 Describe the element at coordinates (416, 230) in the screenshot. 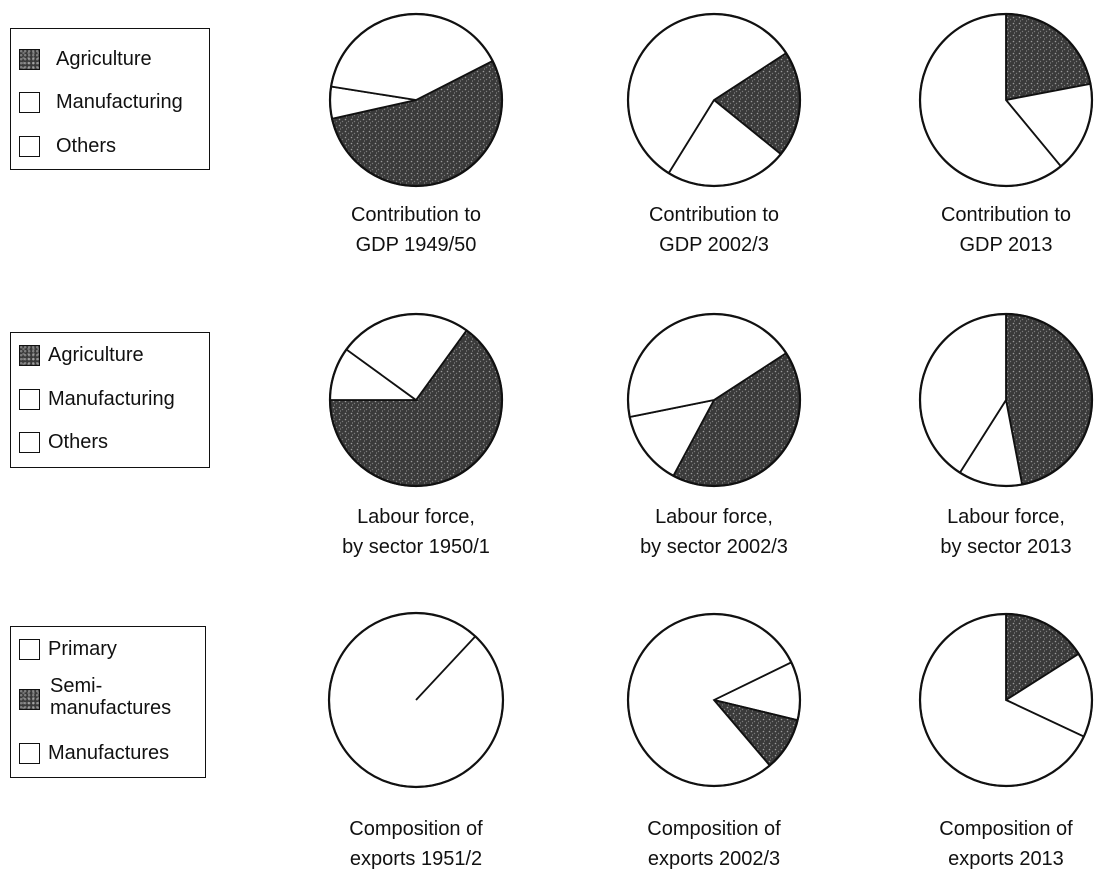

I see `pie-caption: Contribution to GDP 1949/50` at that location.